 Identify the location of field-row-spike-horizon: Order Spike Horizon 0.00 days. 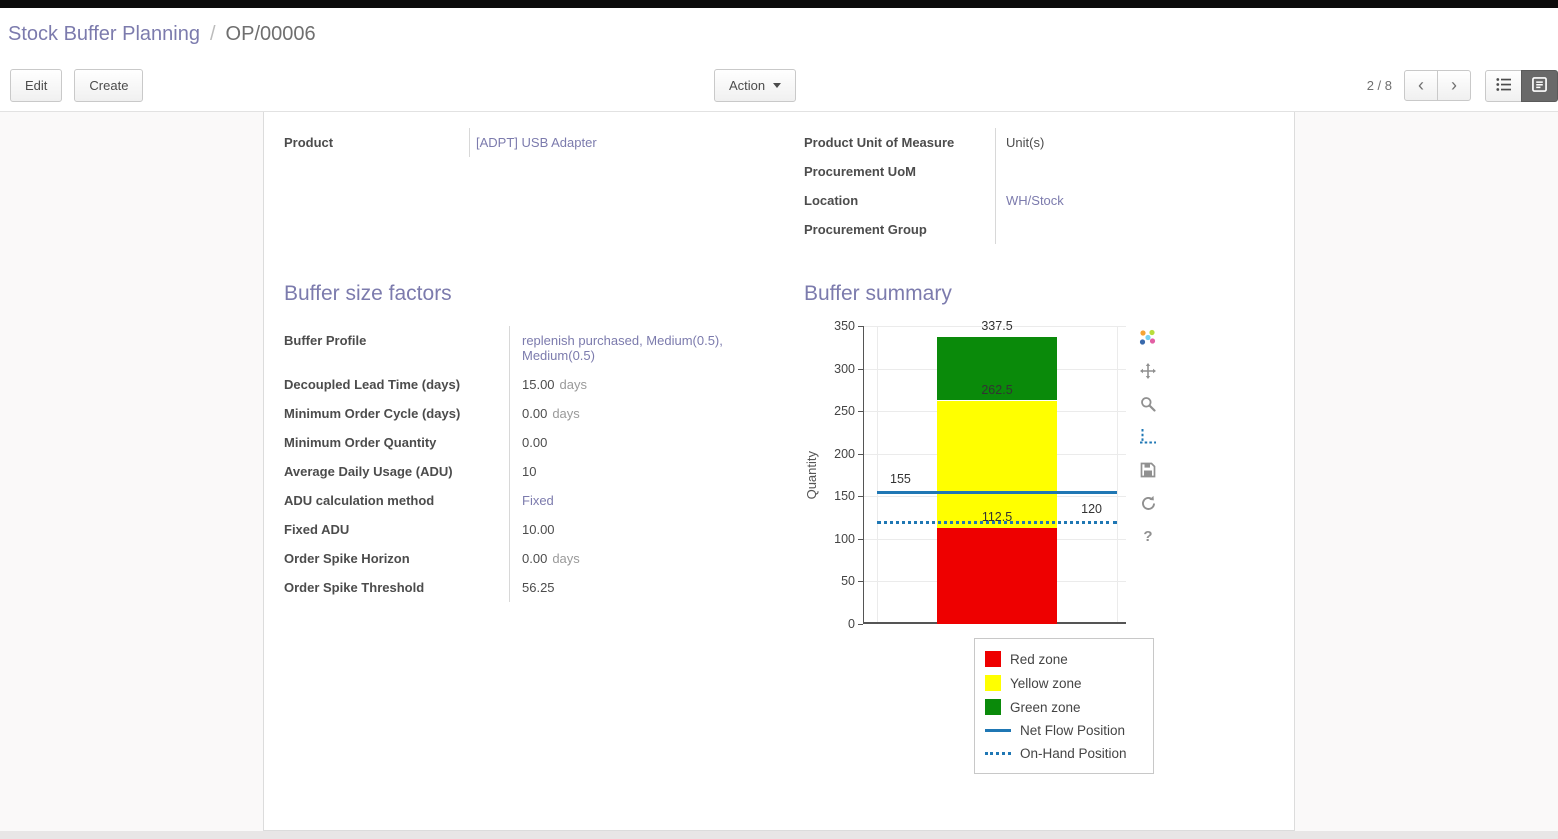
(538, 558).